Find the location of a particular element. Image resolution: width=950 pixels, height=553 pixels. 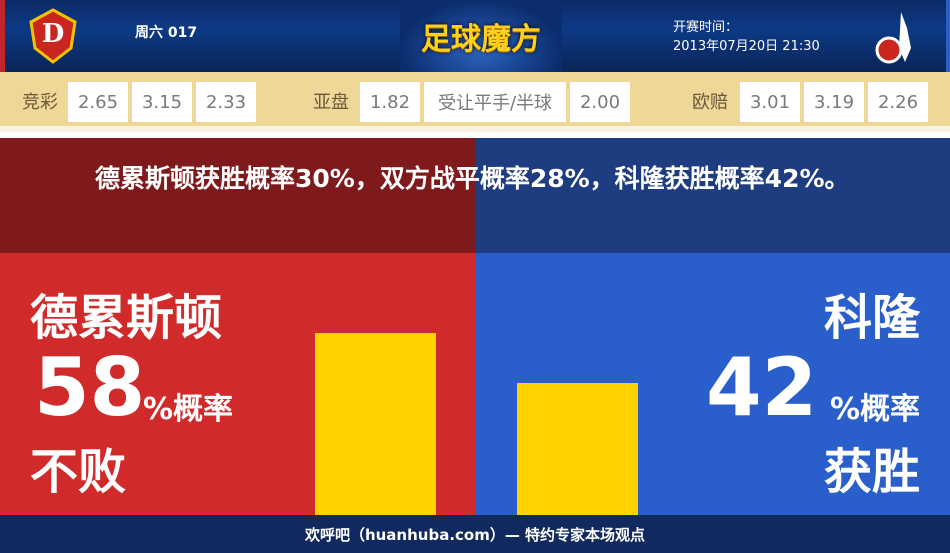

home-percent: 58 is located at coordinates (90, 387).